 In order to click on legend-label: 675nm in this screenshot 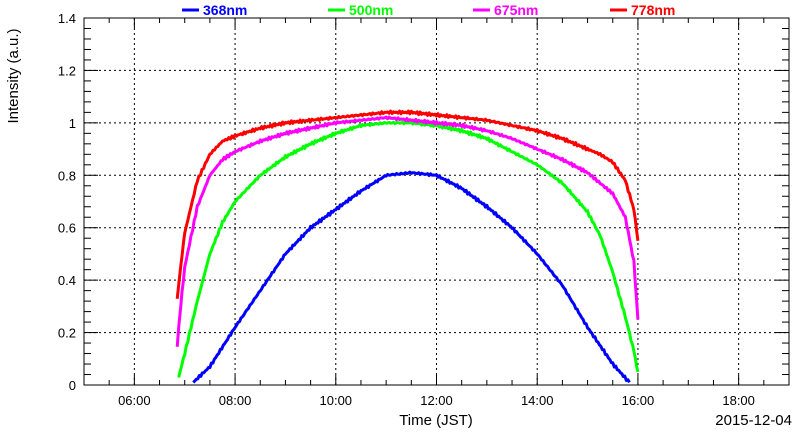, I will do `click(516, 10)`.